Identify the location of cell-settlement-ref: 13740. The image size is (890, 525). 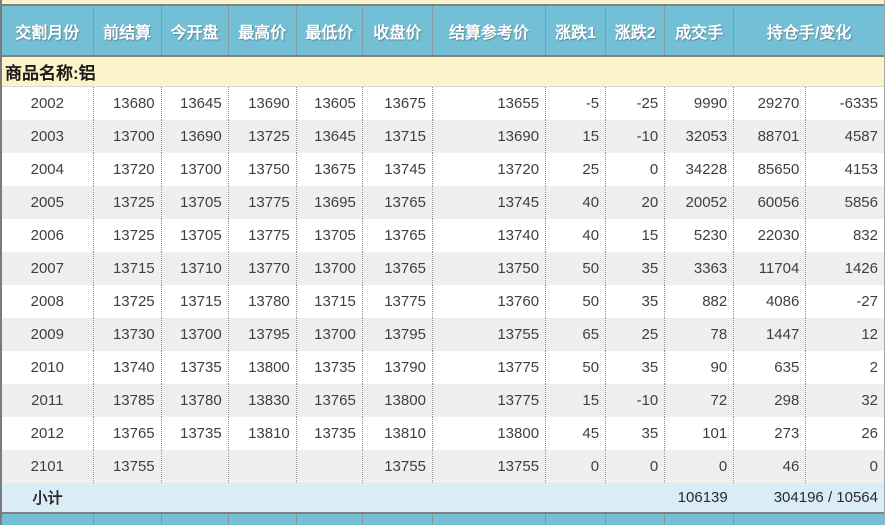
(489, 235).